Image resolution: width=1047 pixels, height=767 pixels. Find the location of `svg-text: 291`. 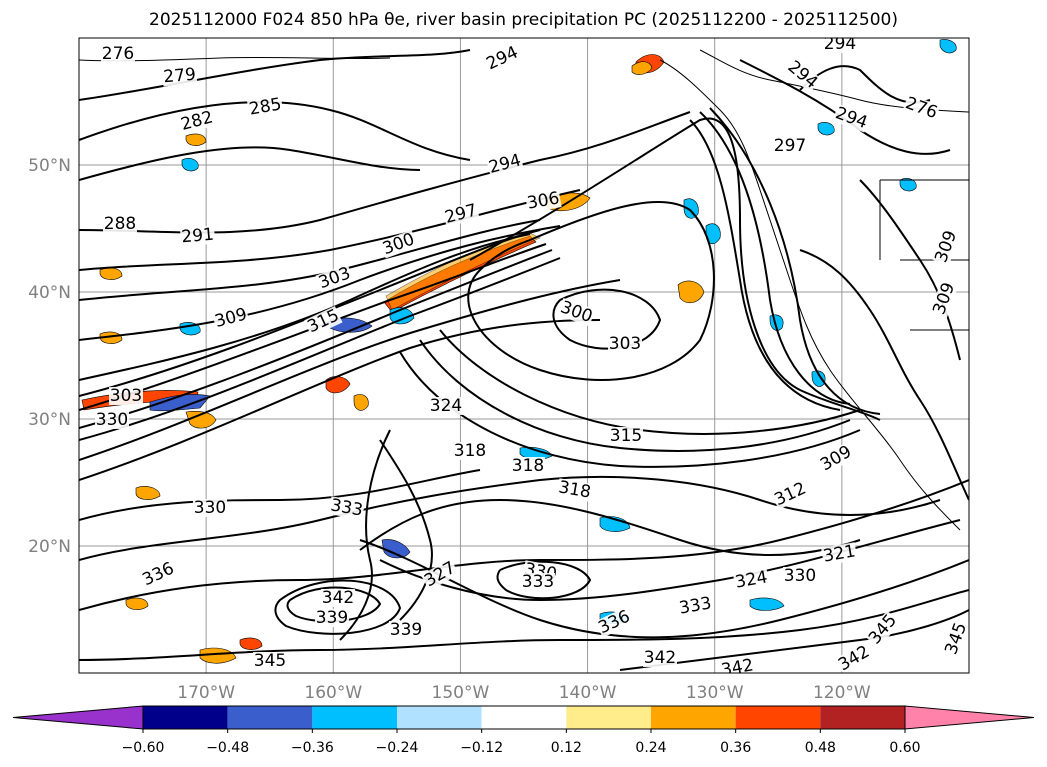

svg-text: 291 is located at coordinates (198, 236).